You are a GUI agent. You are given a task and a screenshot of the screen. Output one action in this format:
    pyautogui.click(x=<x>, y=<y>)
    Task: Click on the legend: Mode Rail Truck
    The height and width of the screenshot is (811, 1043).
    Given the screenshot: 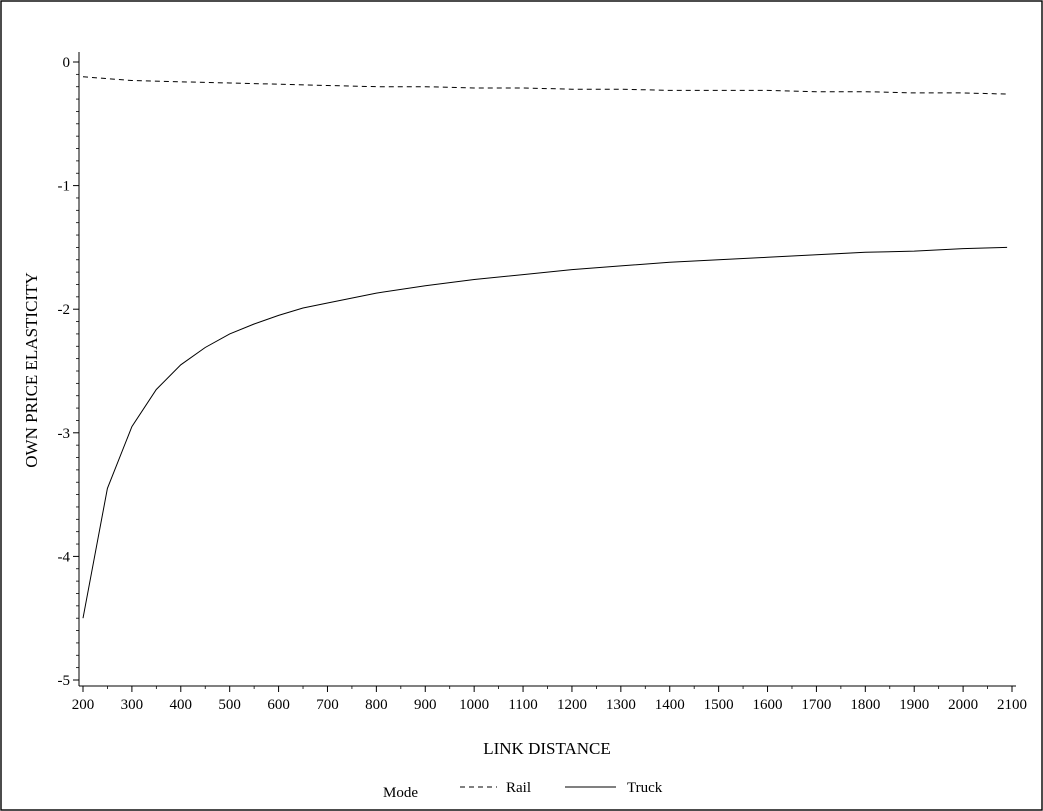 What is the action you would take?
    pyautogui.click(x=523, y=790)
    